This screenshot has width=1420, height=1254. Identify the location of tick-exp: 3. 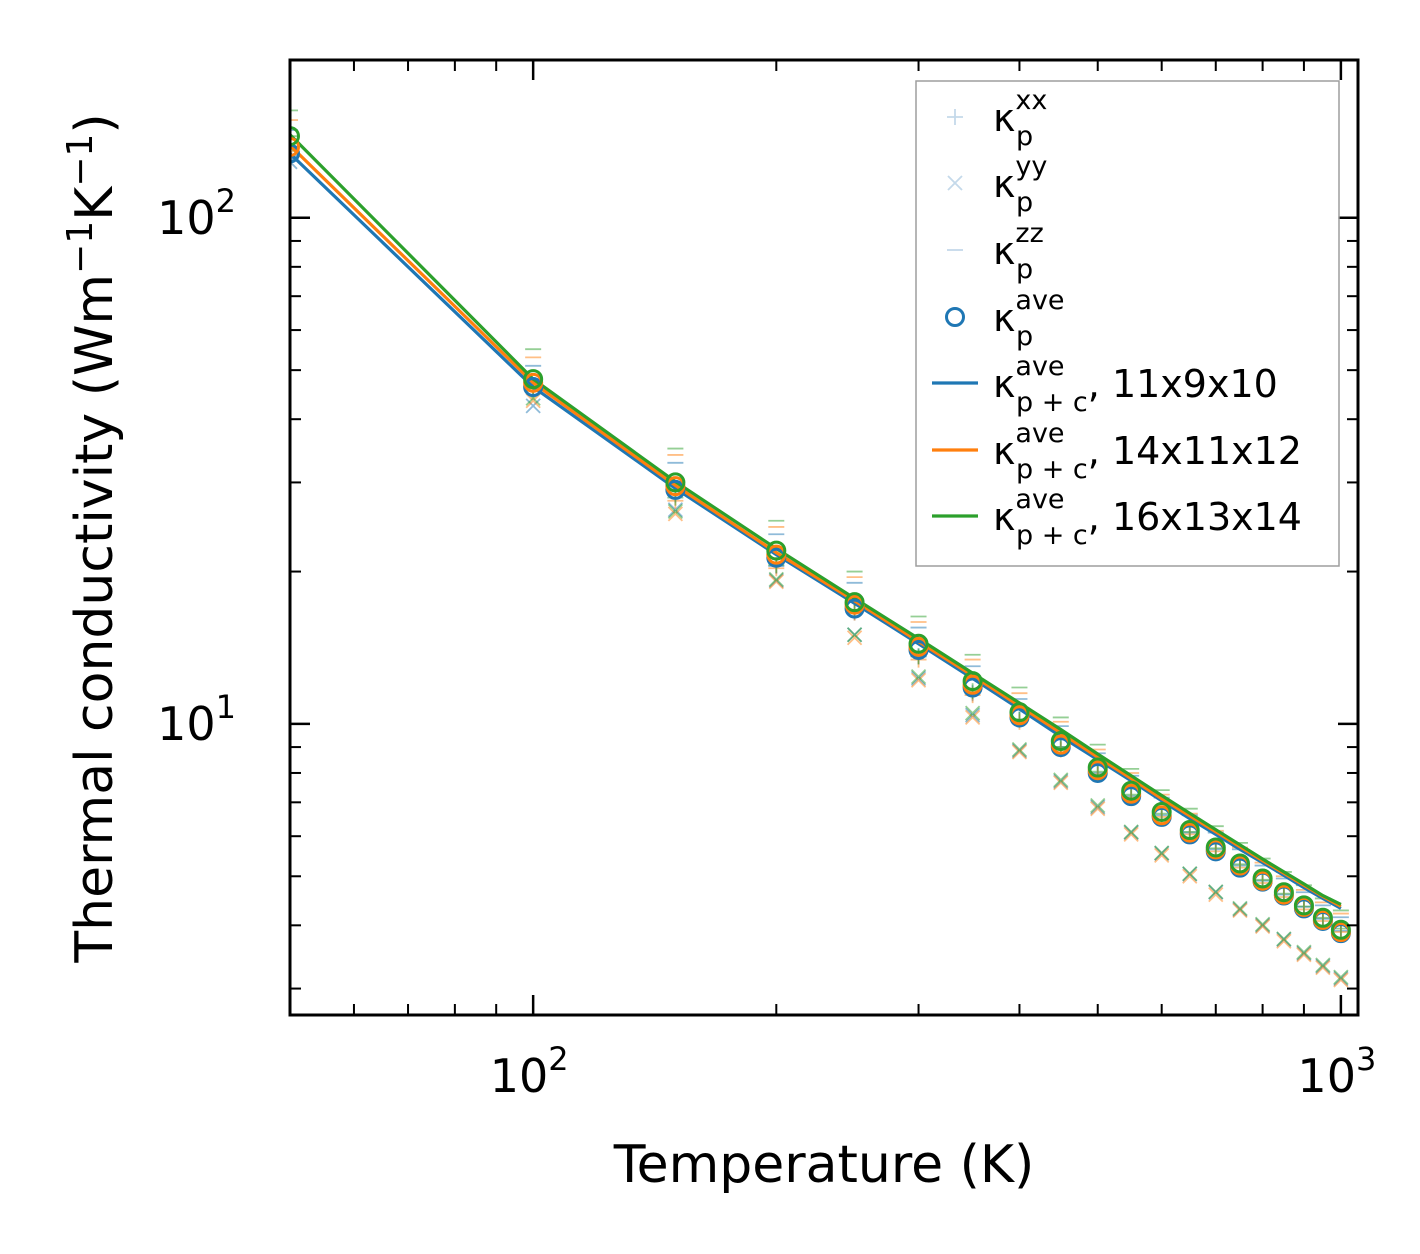
(1366, 1059).